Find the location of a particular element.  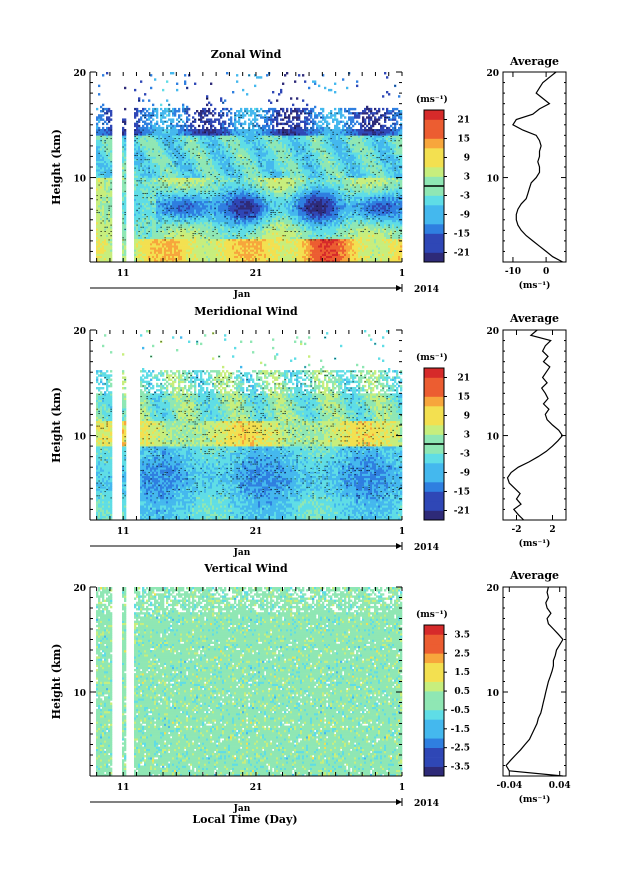

vertical-colorbar-unit: (ms⁻¹) is located at coordinates (432, 614).